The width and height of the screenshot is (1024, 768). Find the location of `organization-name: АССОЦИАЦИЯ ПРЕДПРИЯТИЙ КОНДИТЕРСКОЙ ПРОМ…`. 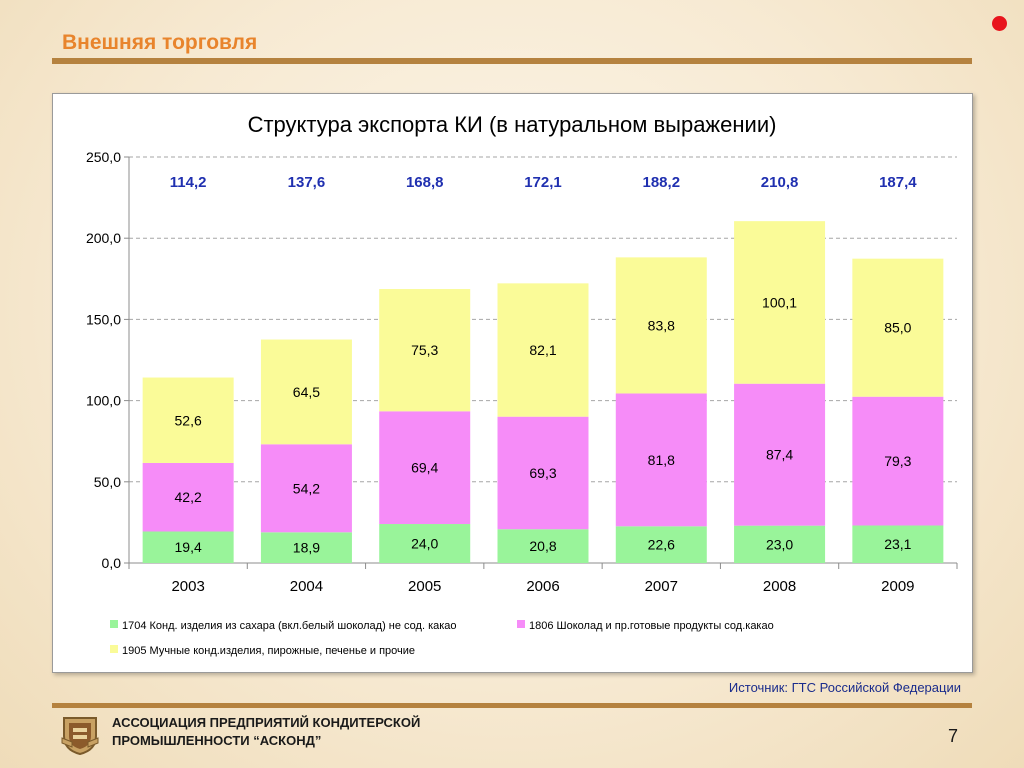

organization-name: АССОЦИАЦИЯ ПРЕДПРИЯТИЙ КОНДИТЕРСКОЙ ПРОМ… is located at coordinates (292, 732).